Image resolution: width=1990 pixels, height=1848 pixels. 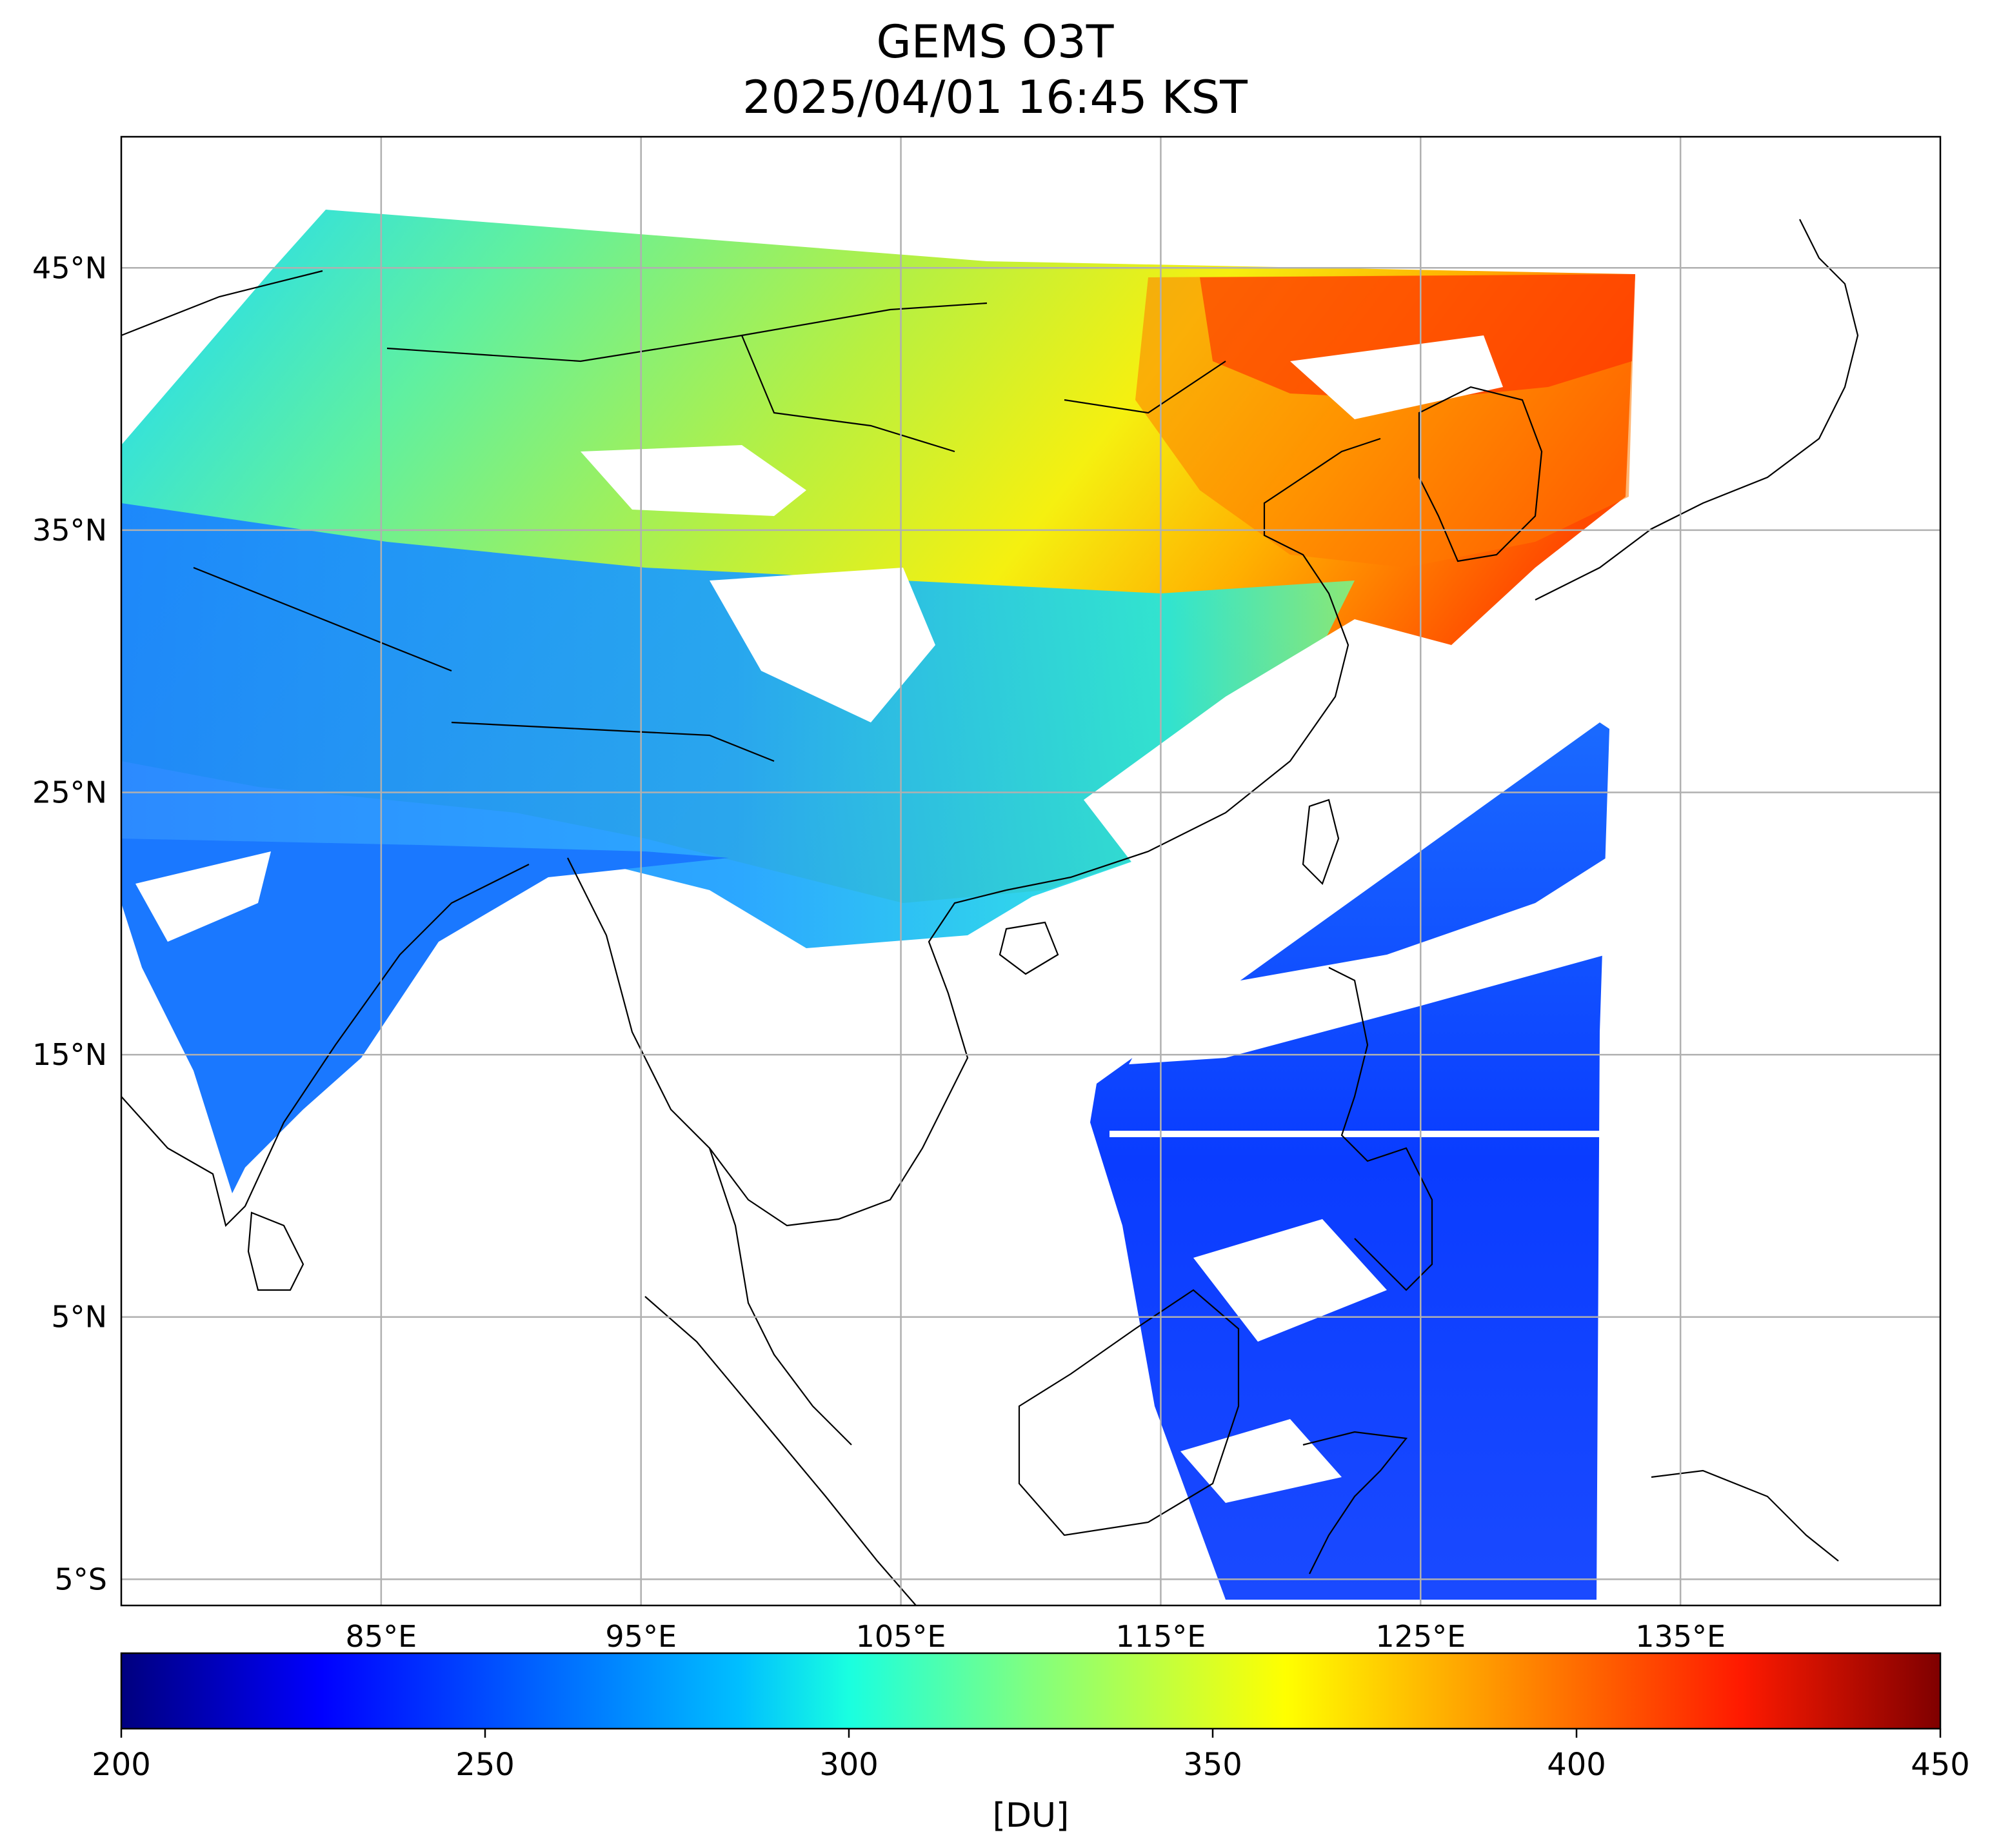 I want to click on lat-tick-label: 15°N, so click(x=69, y=1054).